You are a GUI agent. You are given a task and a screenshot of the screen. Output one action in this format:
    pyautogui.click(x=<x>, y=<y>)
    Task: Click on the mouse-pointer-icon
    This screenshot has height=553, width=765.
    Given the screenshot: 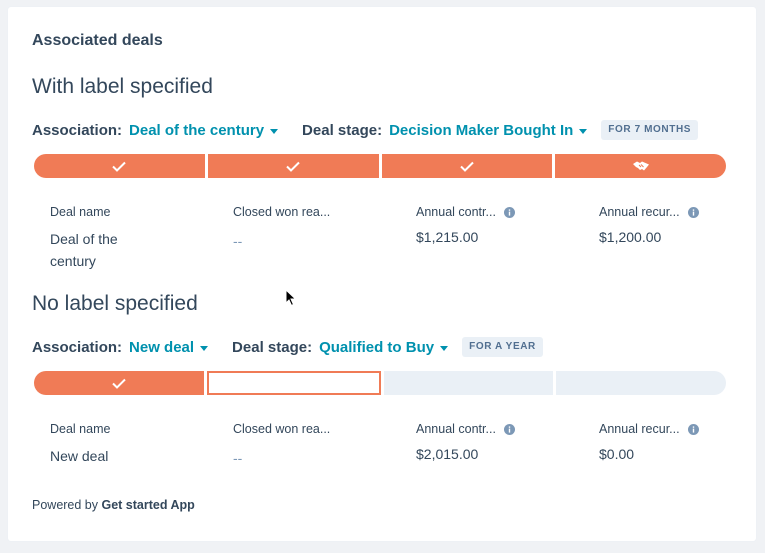 What is the action you would take?
    pyautogui.click(x=291, y=298)
    